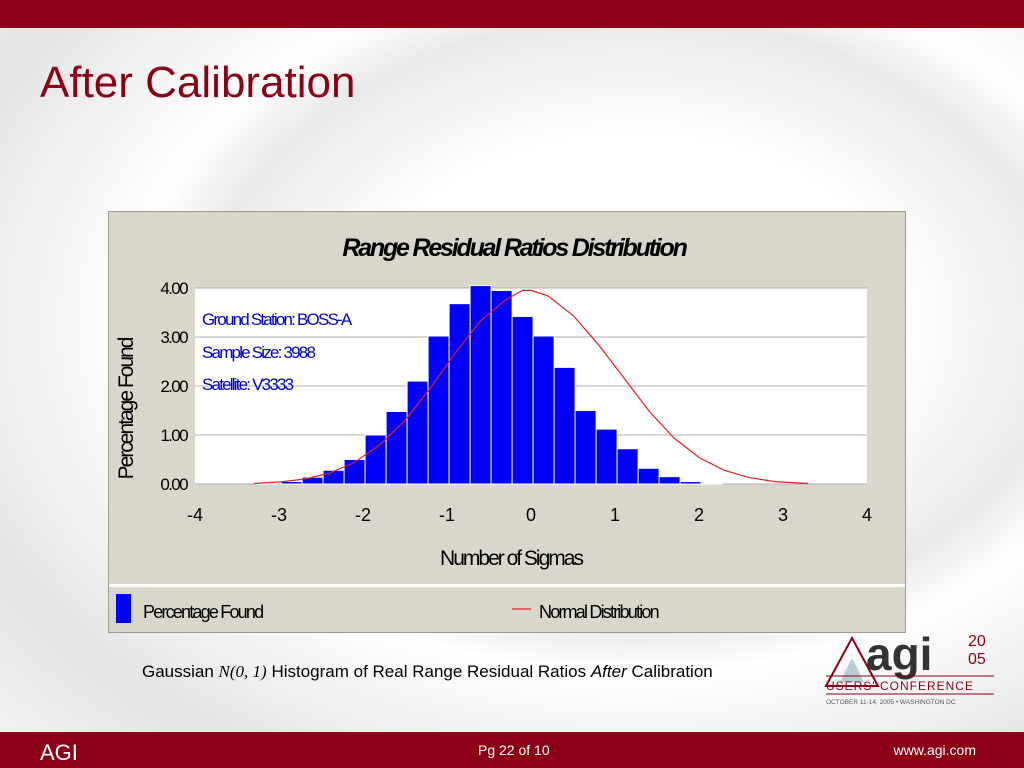  What do you see at coordinates (507, 585) in the screenshot?
I see `legend-separator` at bounding box center [507, 585].